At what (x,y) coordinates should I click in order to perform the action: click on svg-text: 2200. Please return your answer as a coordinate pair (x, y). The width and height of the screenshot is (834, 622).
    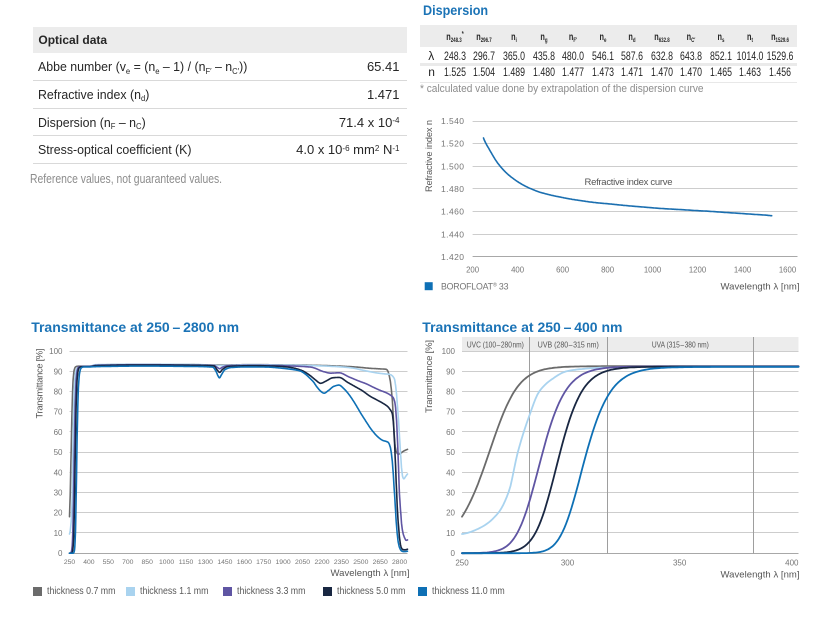
    Looking at the image, I should click on (321, 562).